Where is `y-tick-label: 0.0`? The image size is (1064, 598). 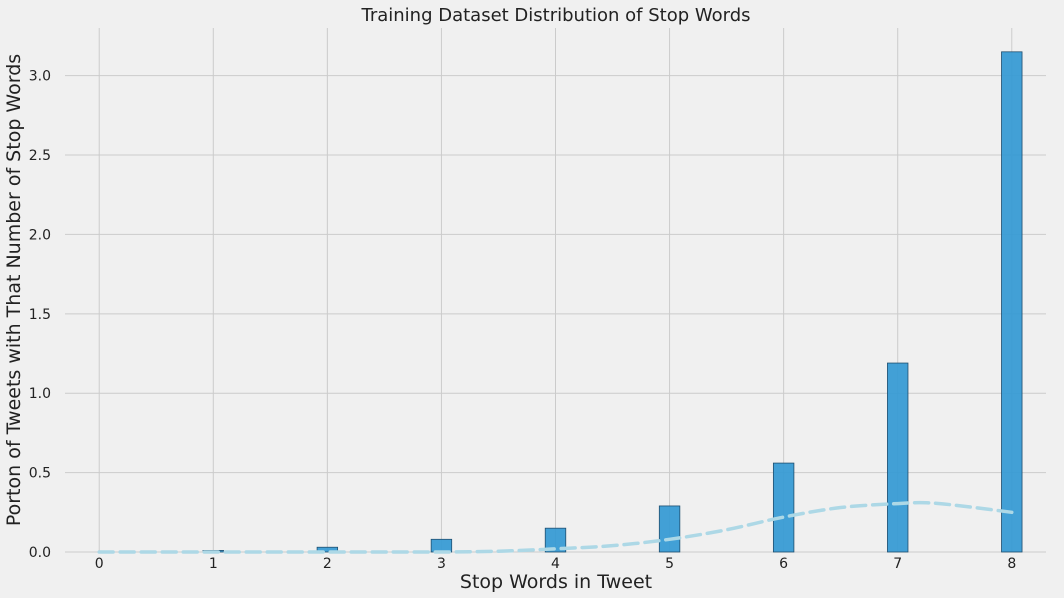 y-tick-label: 0.0 is located at coordinates (40, 553).